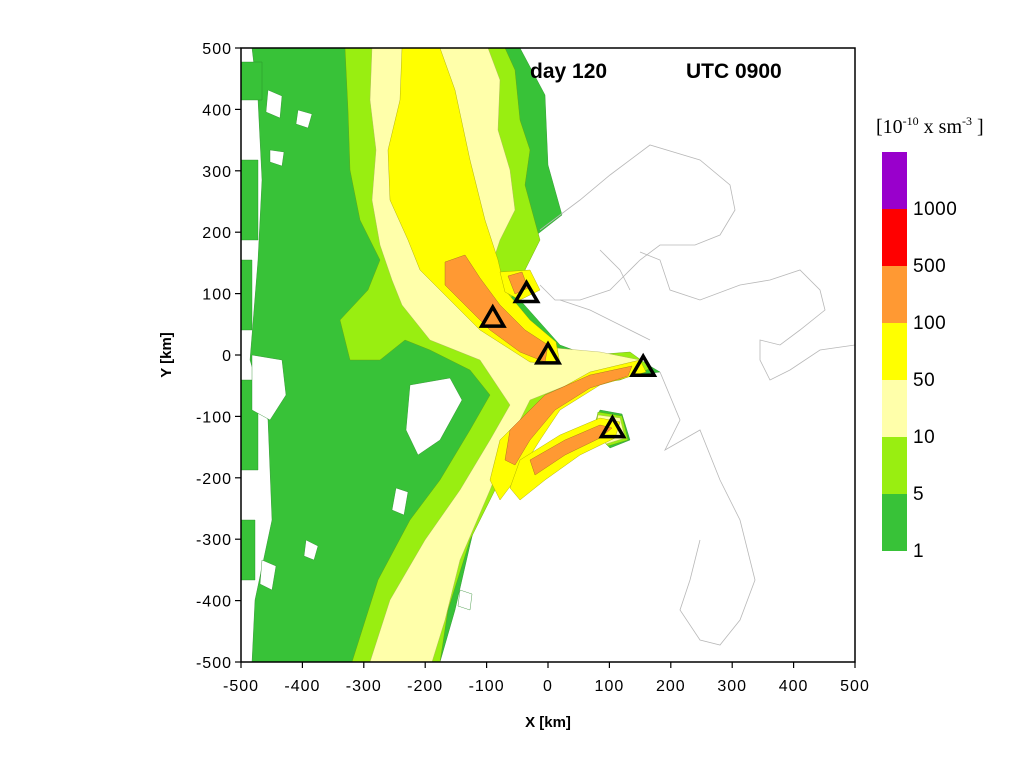  Describe the element at coordinates (924, 380) in the screenshot. I see `colorbar-level-label: 50` at that location.